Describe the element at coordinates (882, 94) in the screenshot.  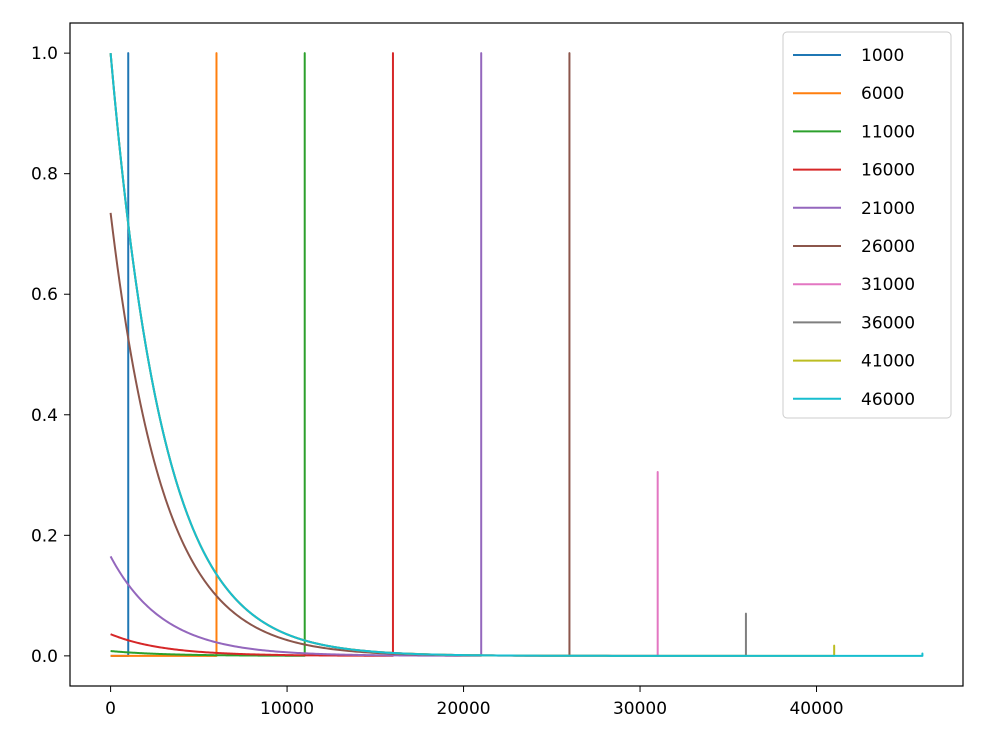
I see `legend-label-6000: 6000` at that location.